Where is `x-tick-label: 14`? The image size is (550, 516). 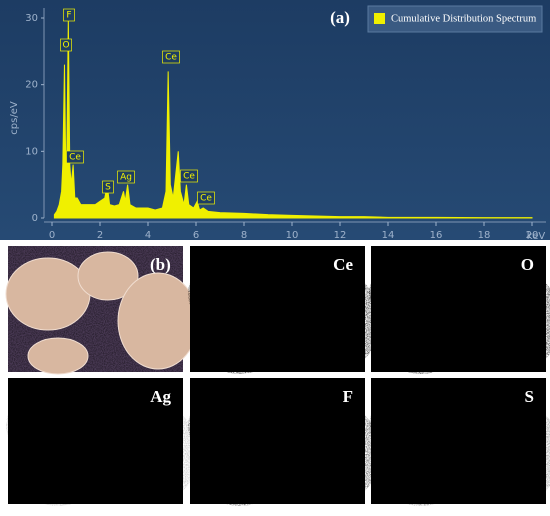 x-tick-label: 14 is located at coordinates (388, 235).